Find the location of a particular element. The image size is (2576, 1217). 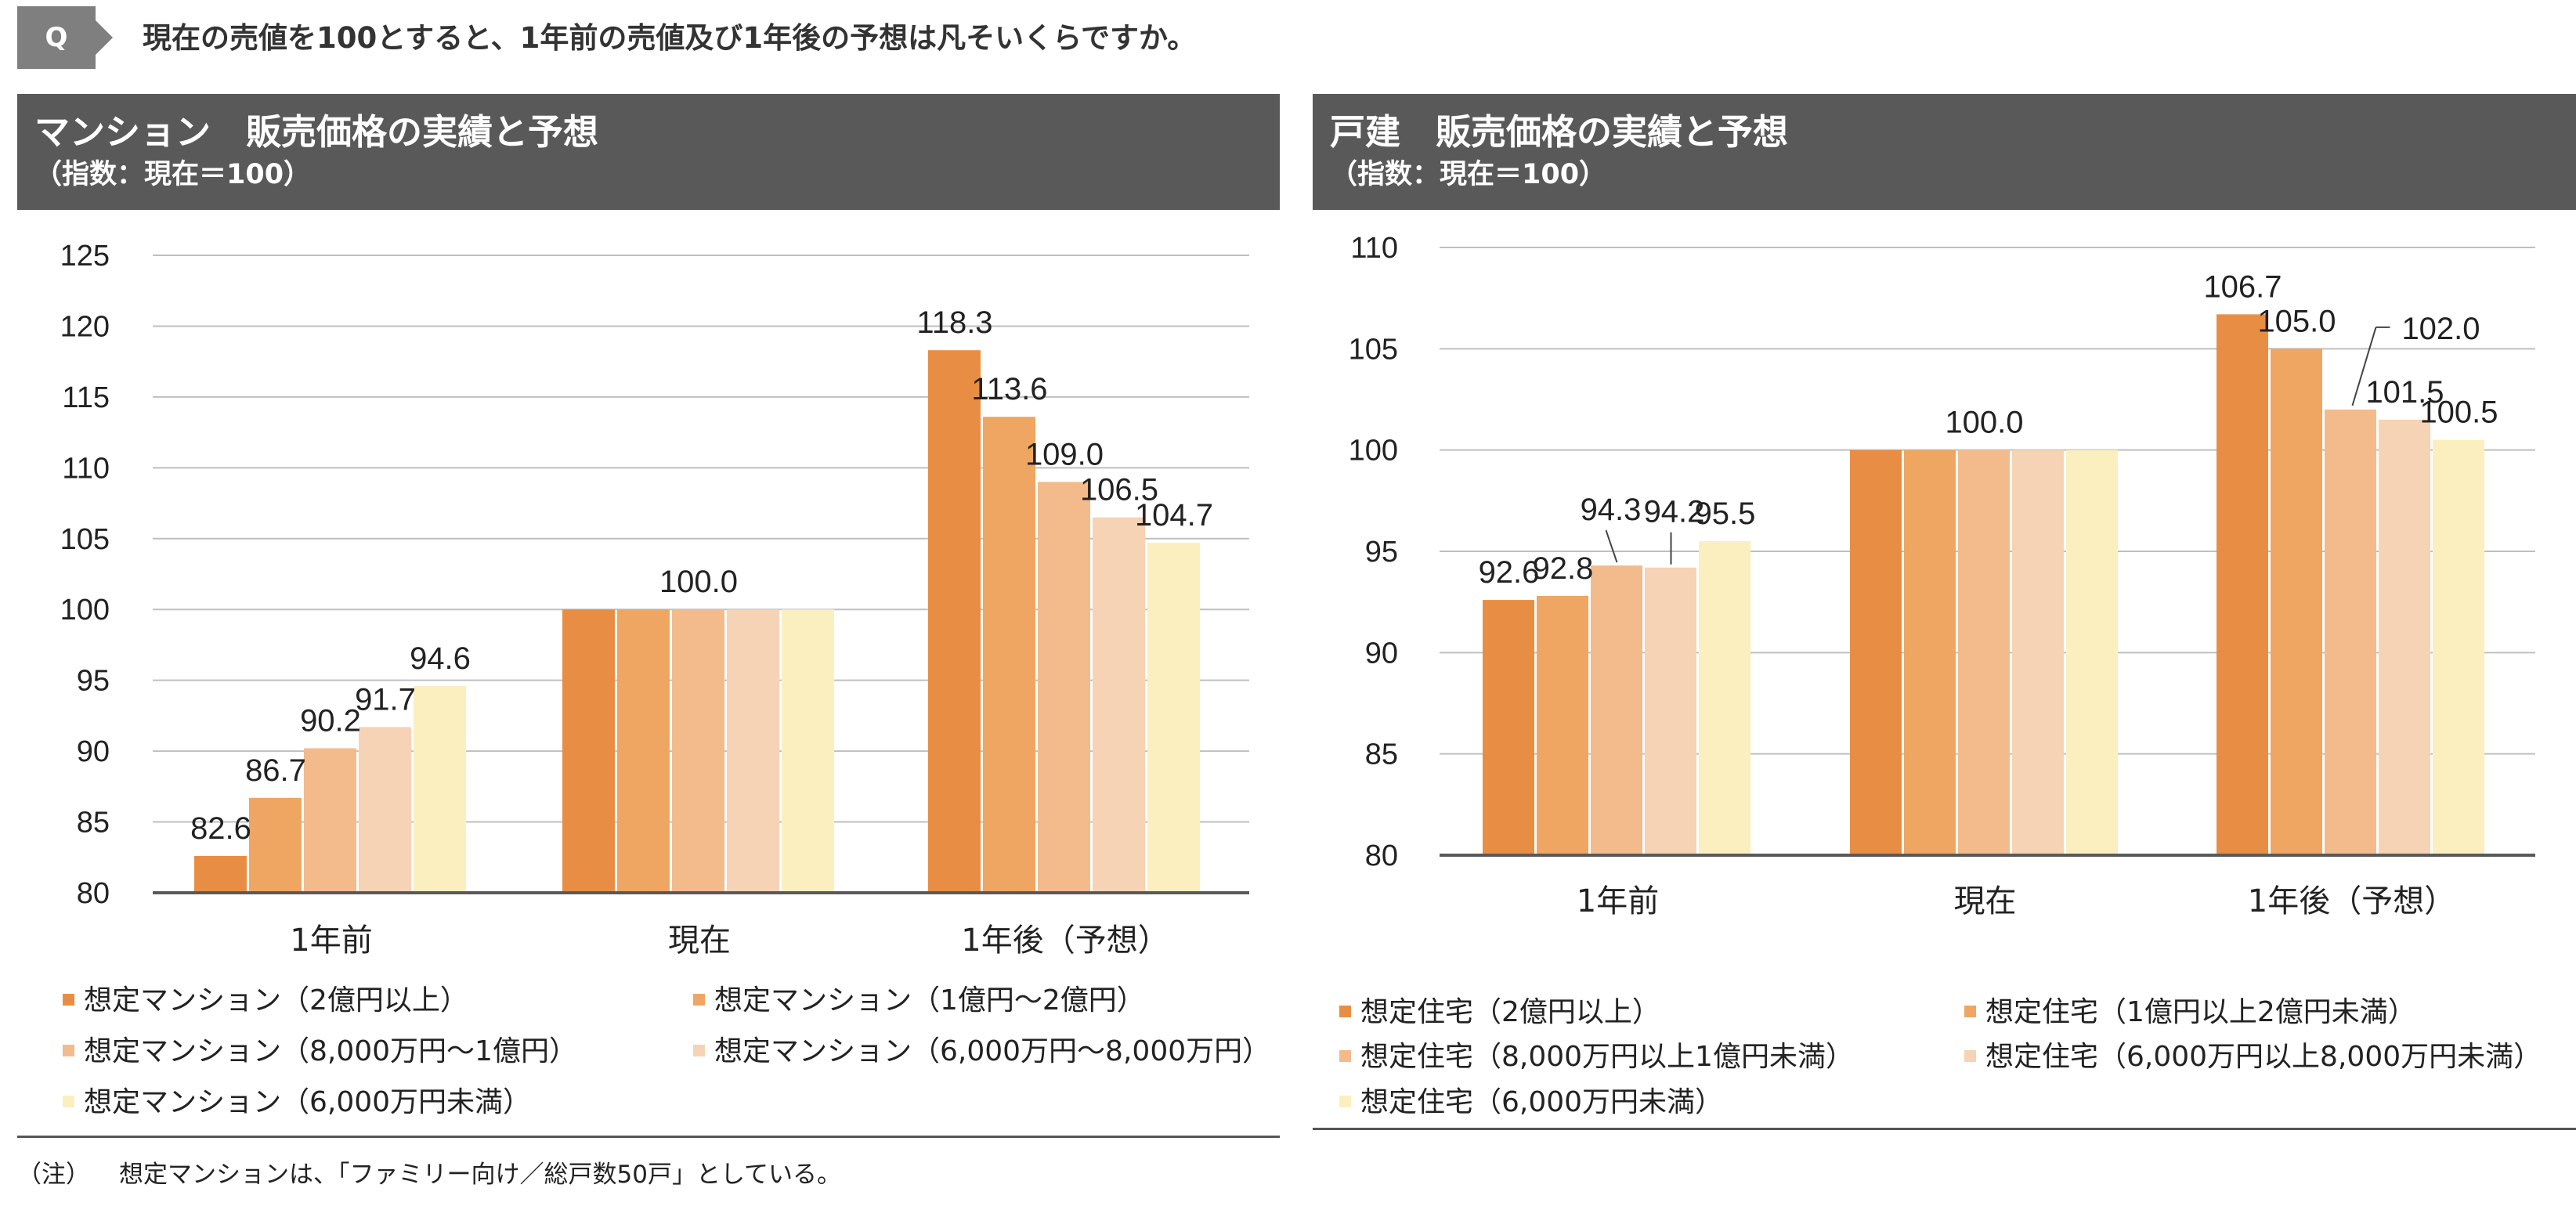

mansion-data-label: 82.6 is located at coordinates (220, 829).